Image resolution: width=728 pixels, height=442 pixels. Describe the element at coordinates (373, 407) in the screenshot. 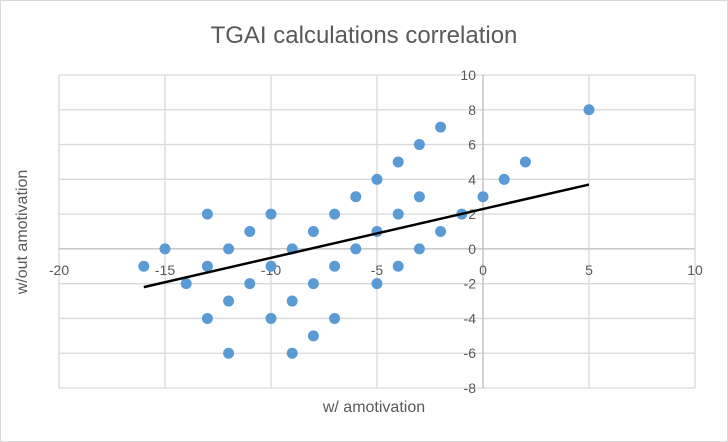

I see `x-axis-label: w/ amotivation` at that location.